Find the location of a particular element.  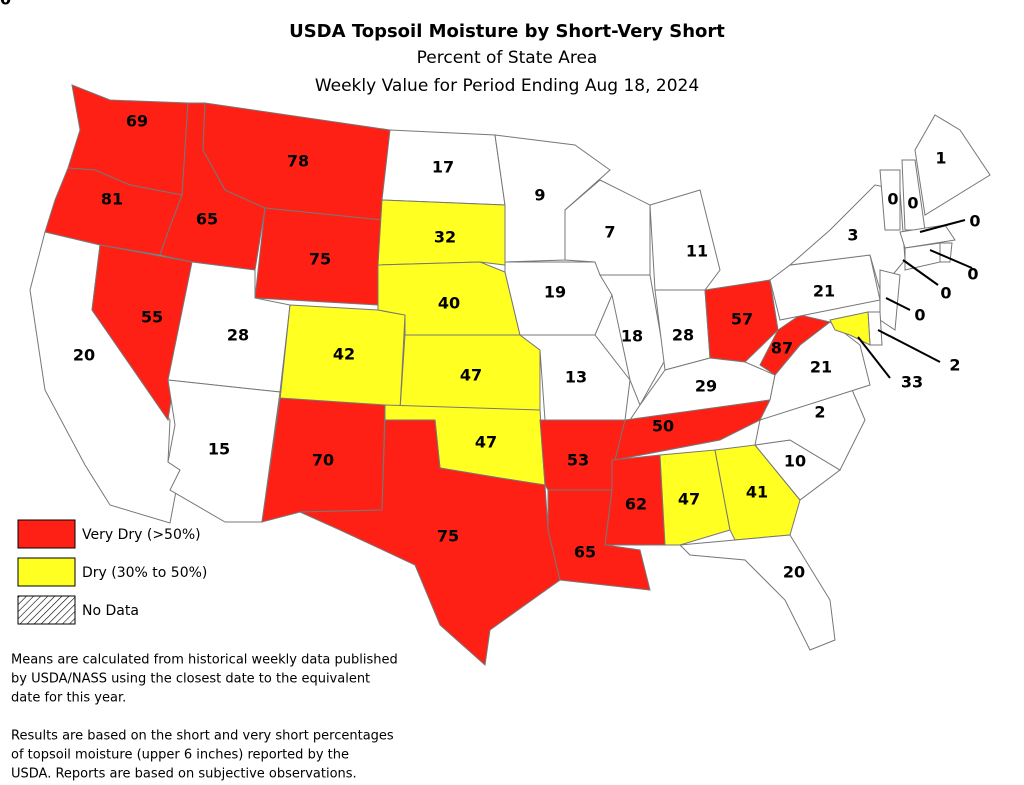

state-value: 29 is located at coordinates (706, 386).